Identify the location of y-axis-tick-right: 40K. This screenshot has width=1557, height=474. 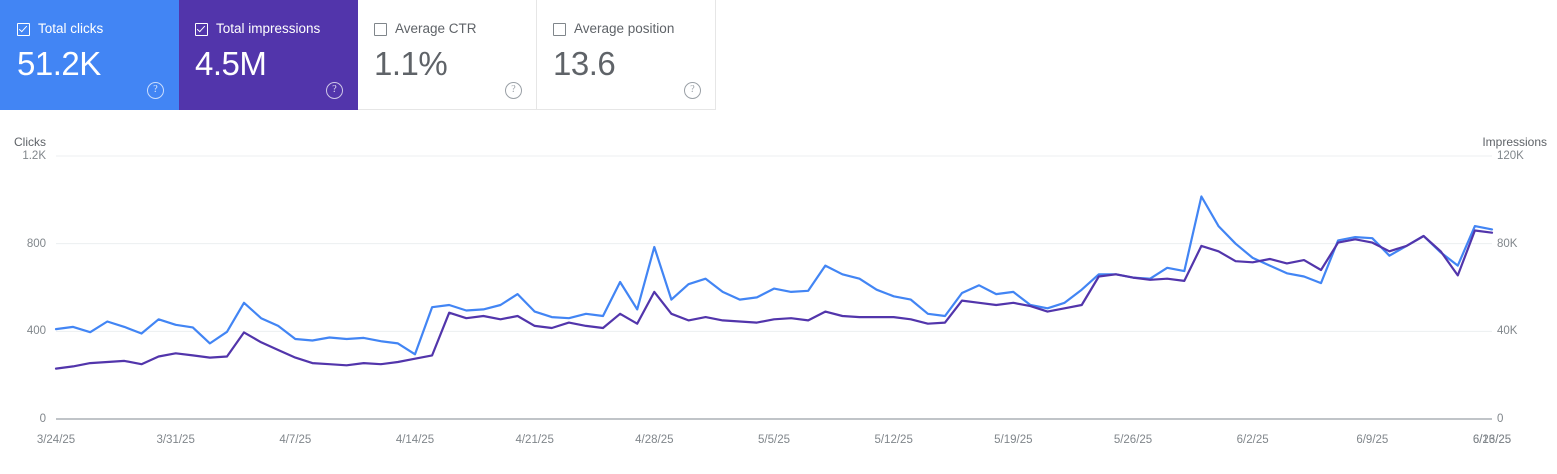
(1507, 331).